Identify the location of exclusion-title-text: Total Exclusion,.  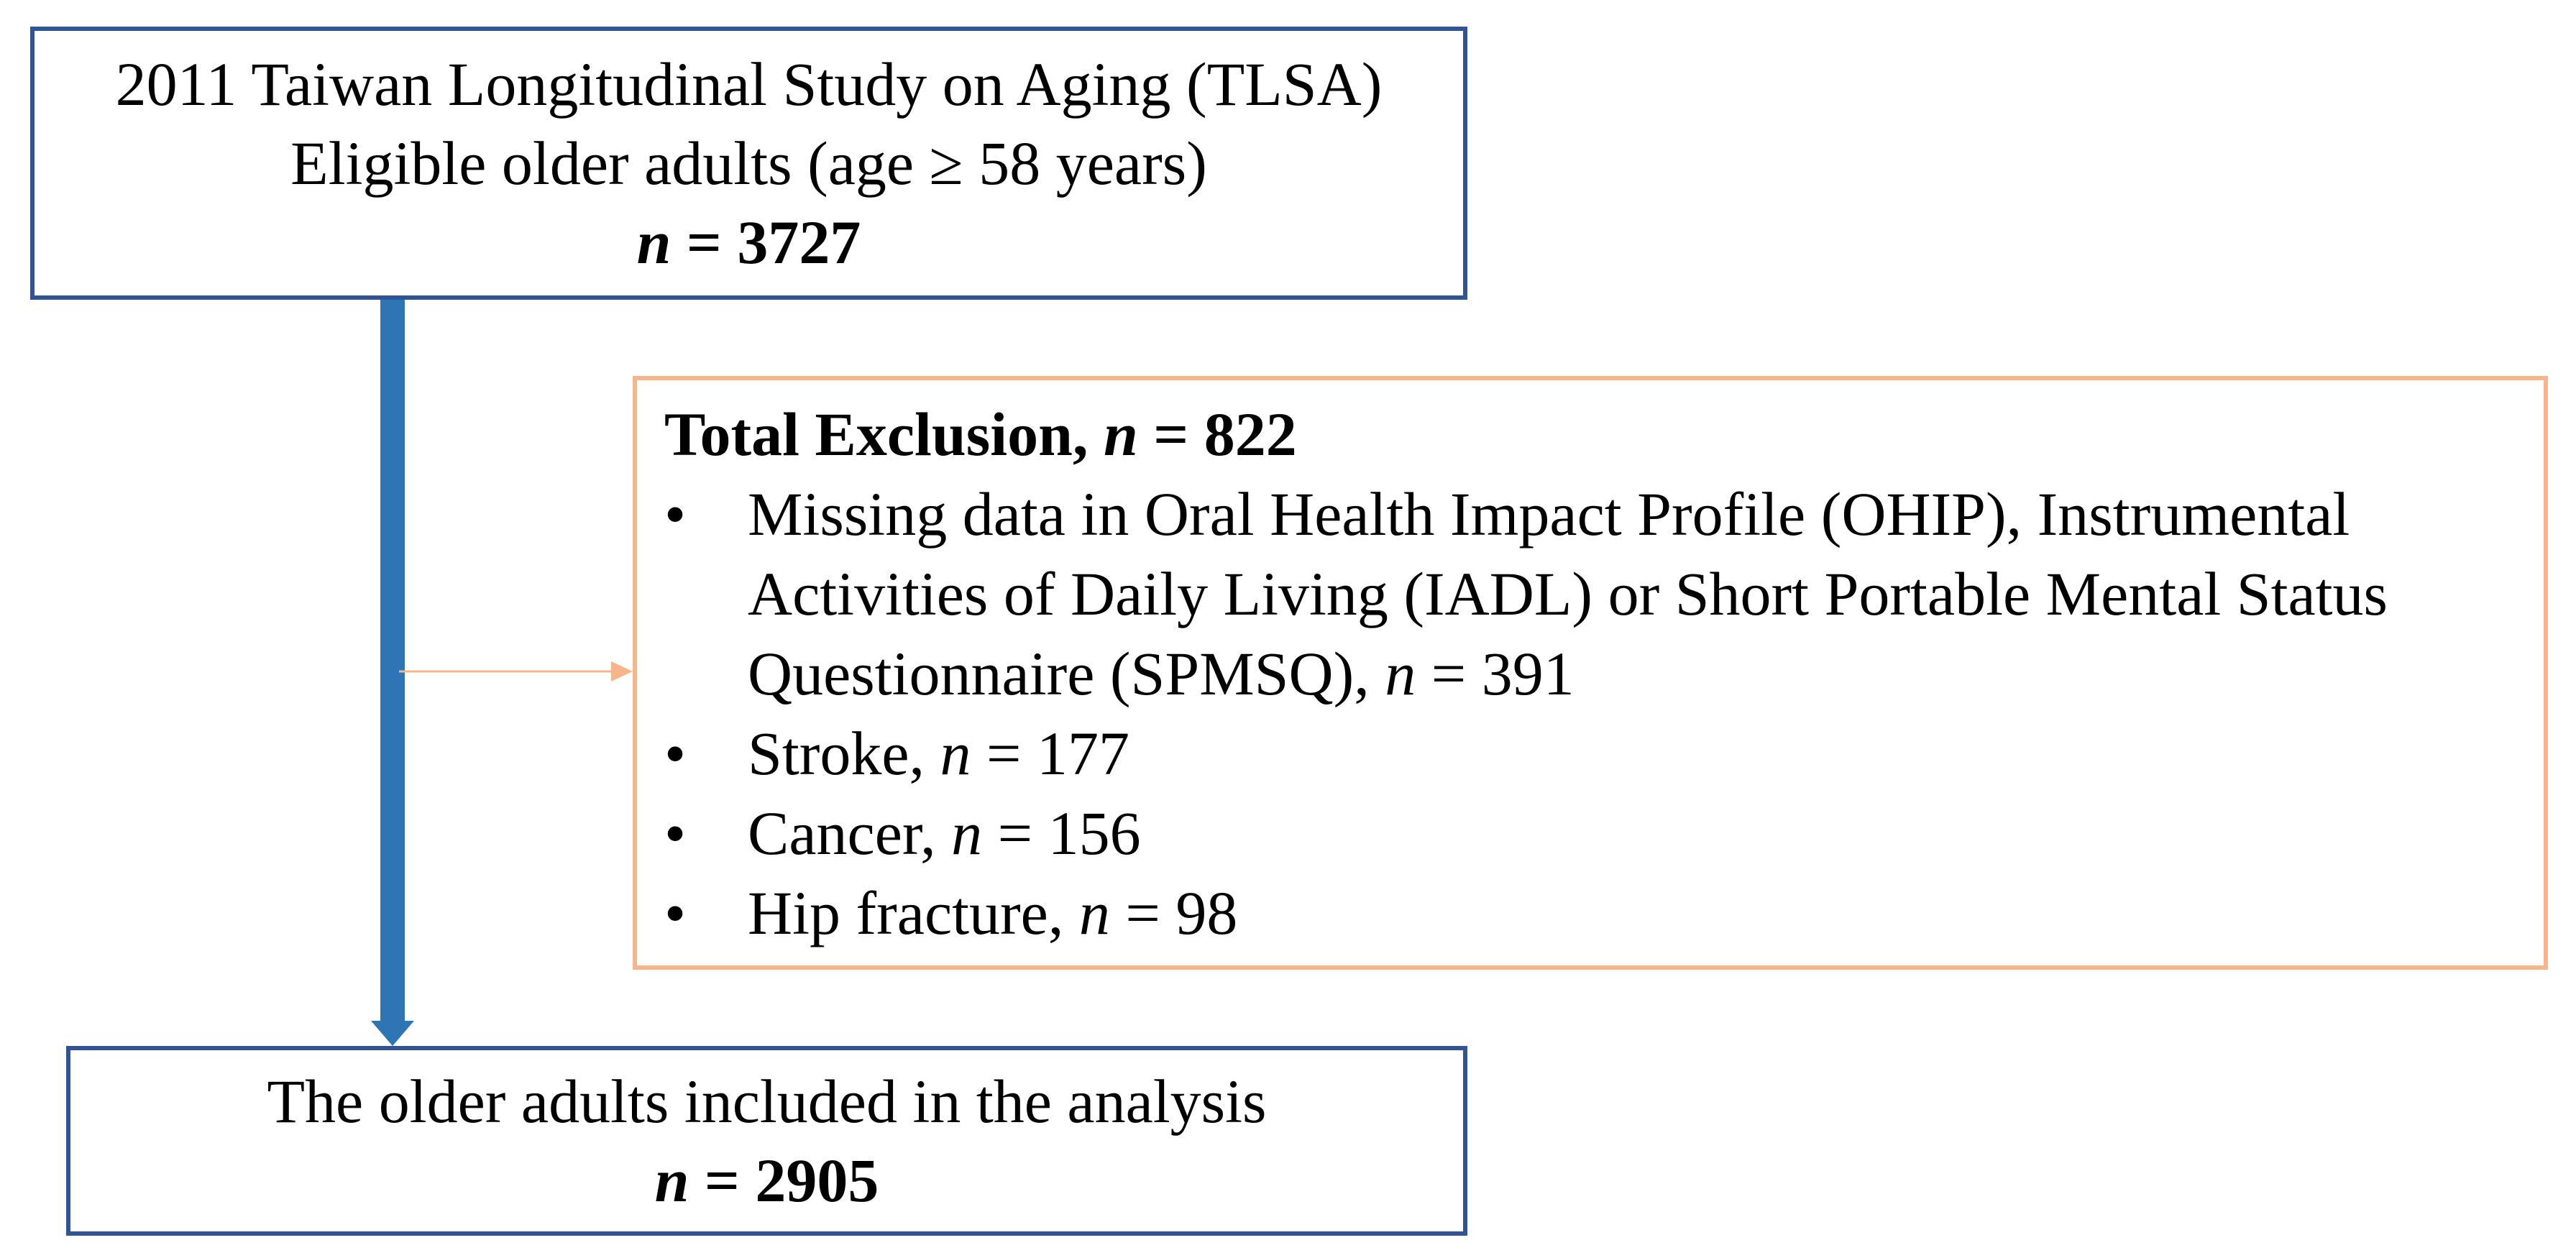
(884, 434).